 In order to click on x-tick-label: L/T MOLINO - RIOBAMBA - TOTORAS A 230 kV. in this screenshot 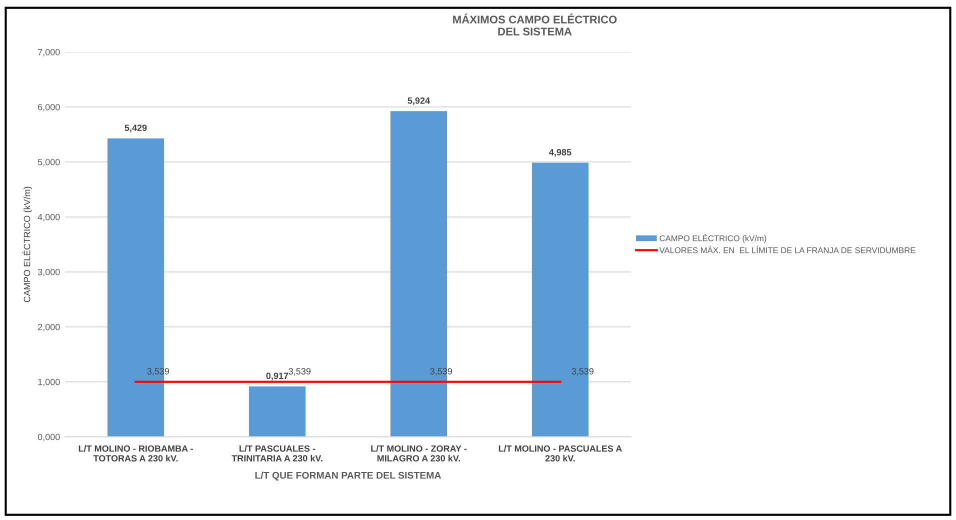, I will do `click(135, 453)`.